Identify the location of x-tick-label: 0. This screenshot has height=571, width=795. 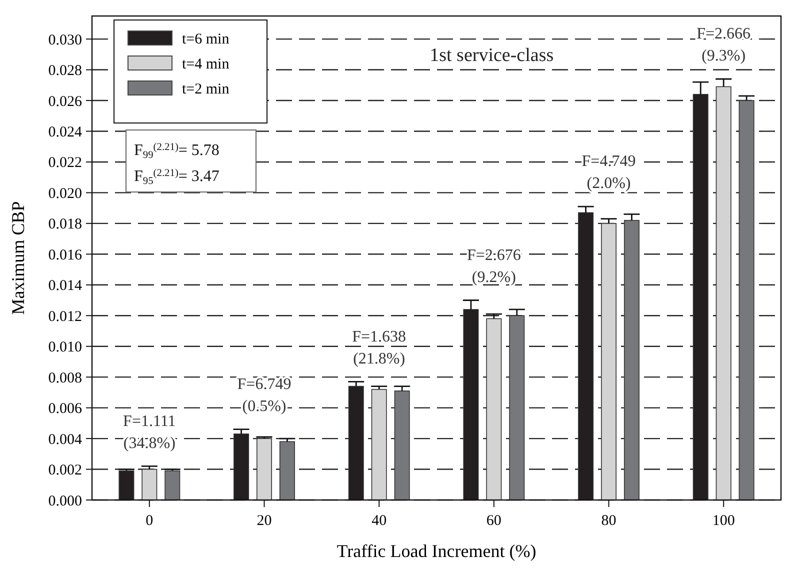
(150, 521).